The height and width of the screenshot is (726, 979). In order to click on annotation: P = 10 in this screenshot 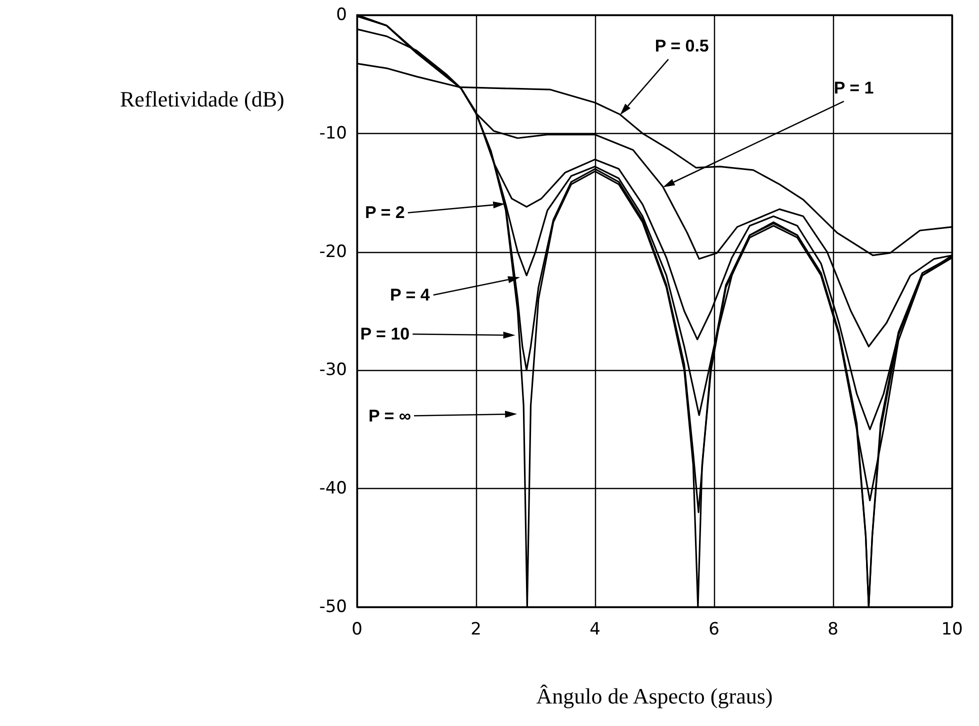, I will do `click(385, 334)`.